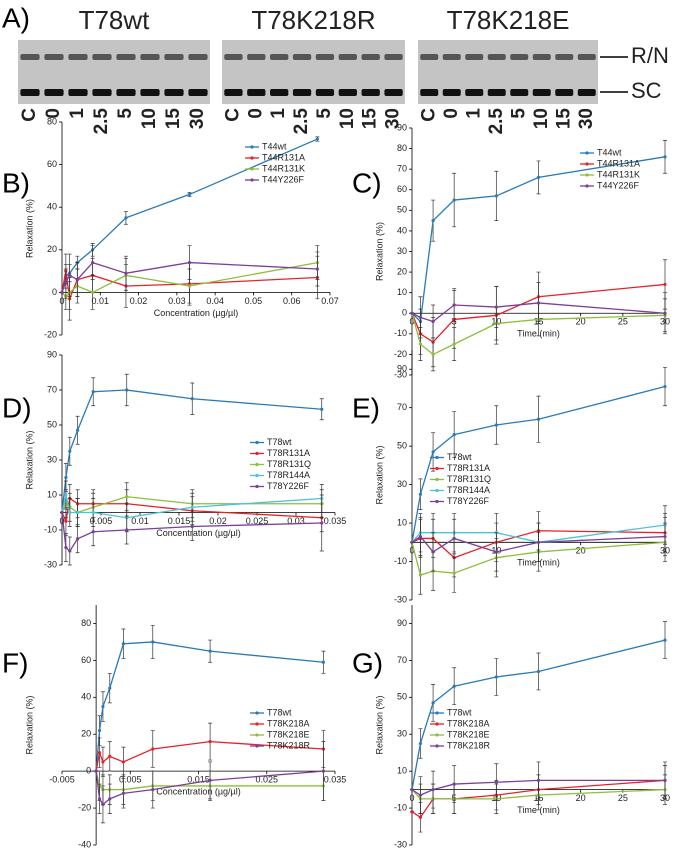 Image resolution: width=683 pixels, height=855 pixels. Describe the element at coordinates (254, 301) in the screenshot. I see `x-tick-label: 0.05` at that location.